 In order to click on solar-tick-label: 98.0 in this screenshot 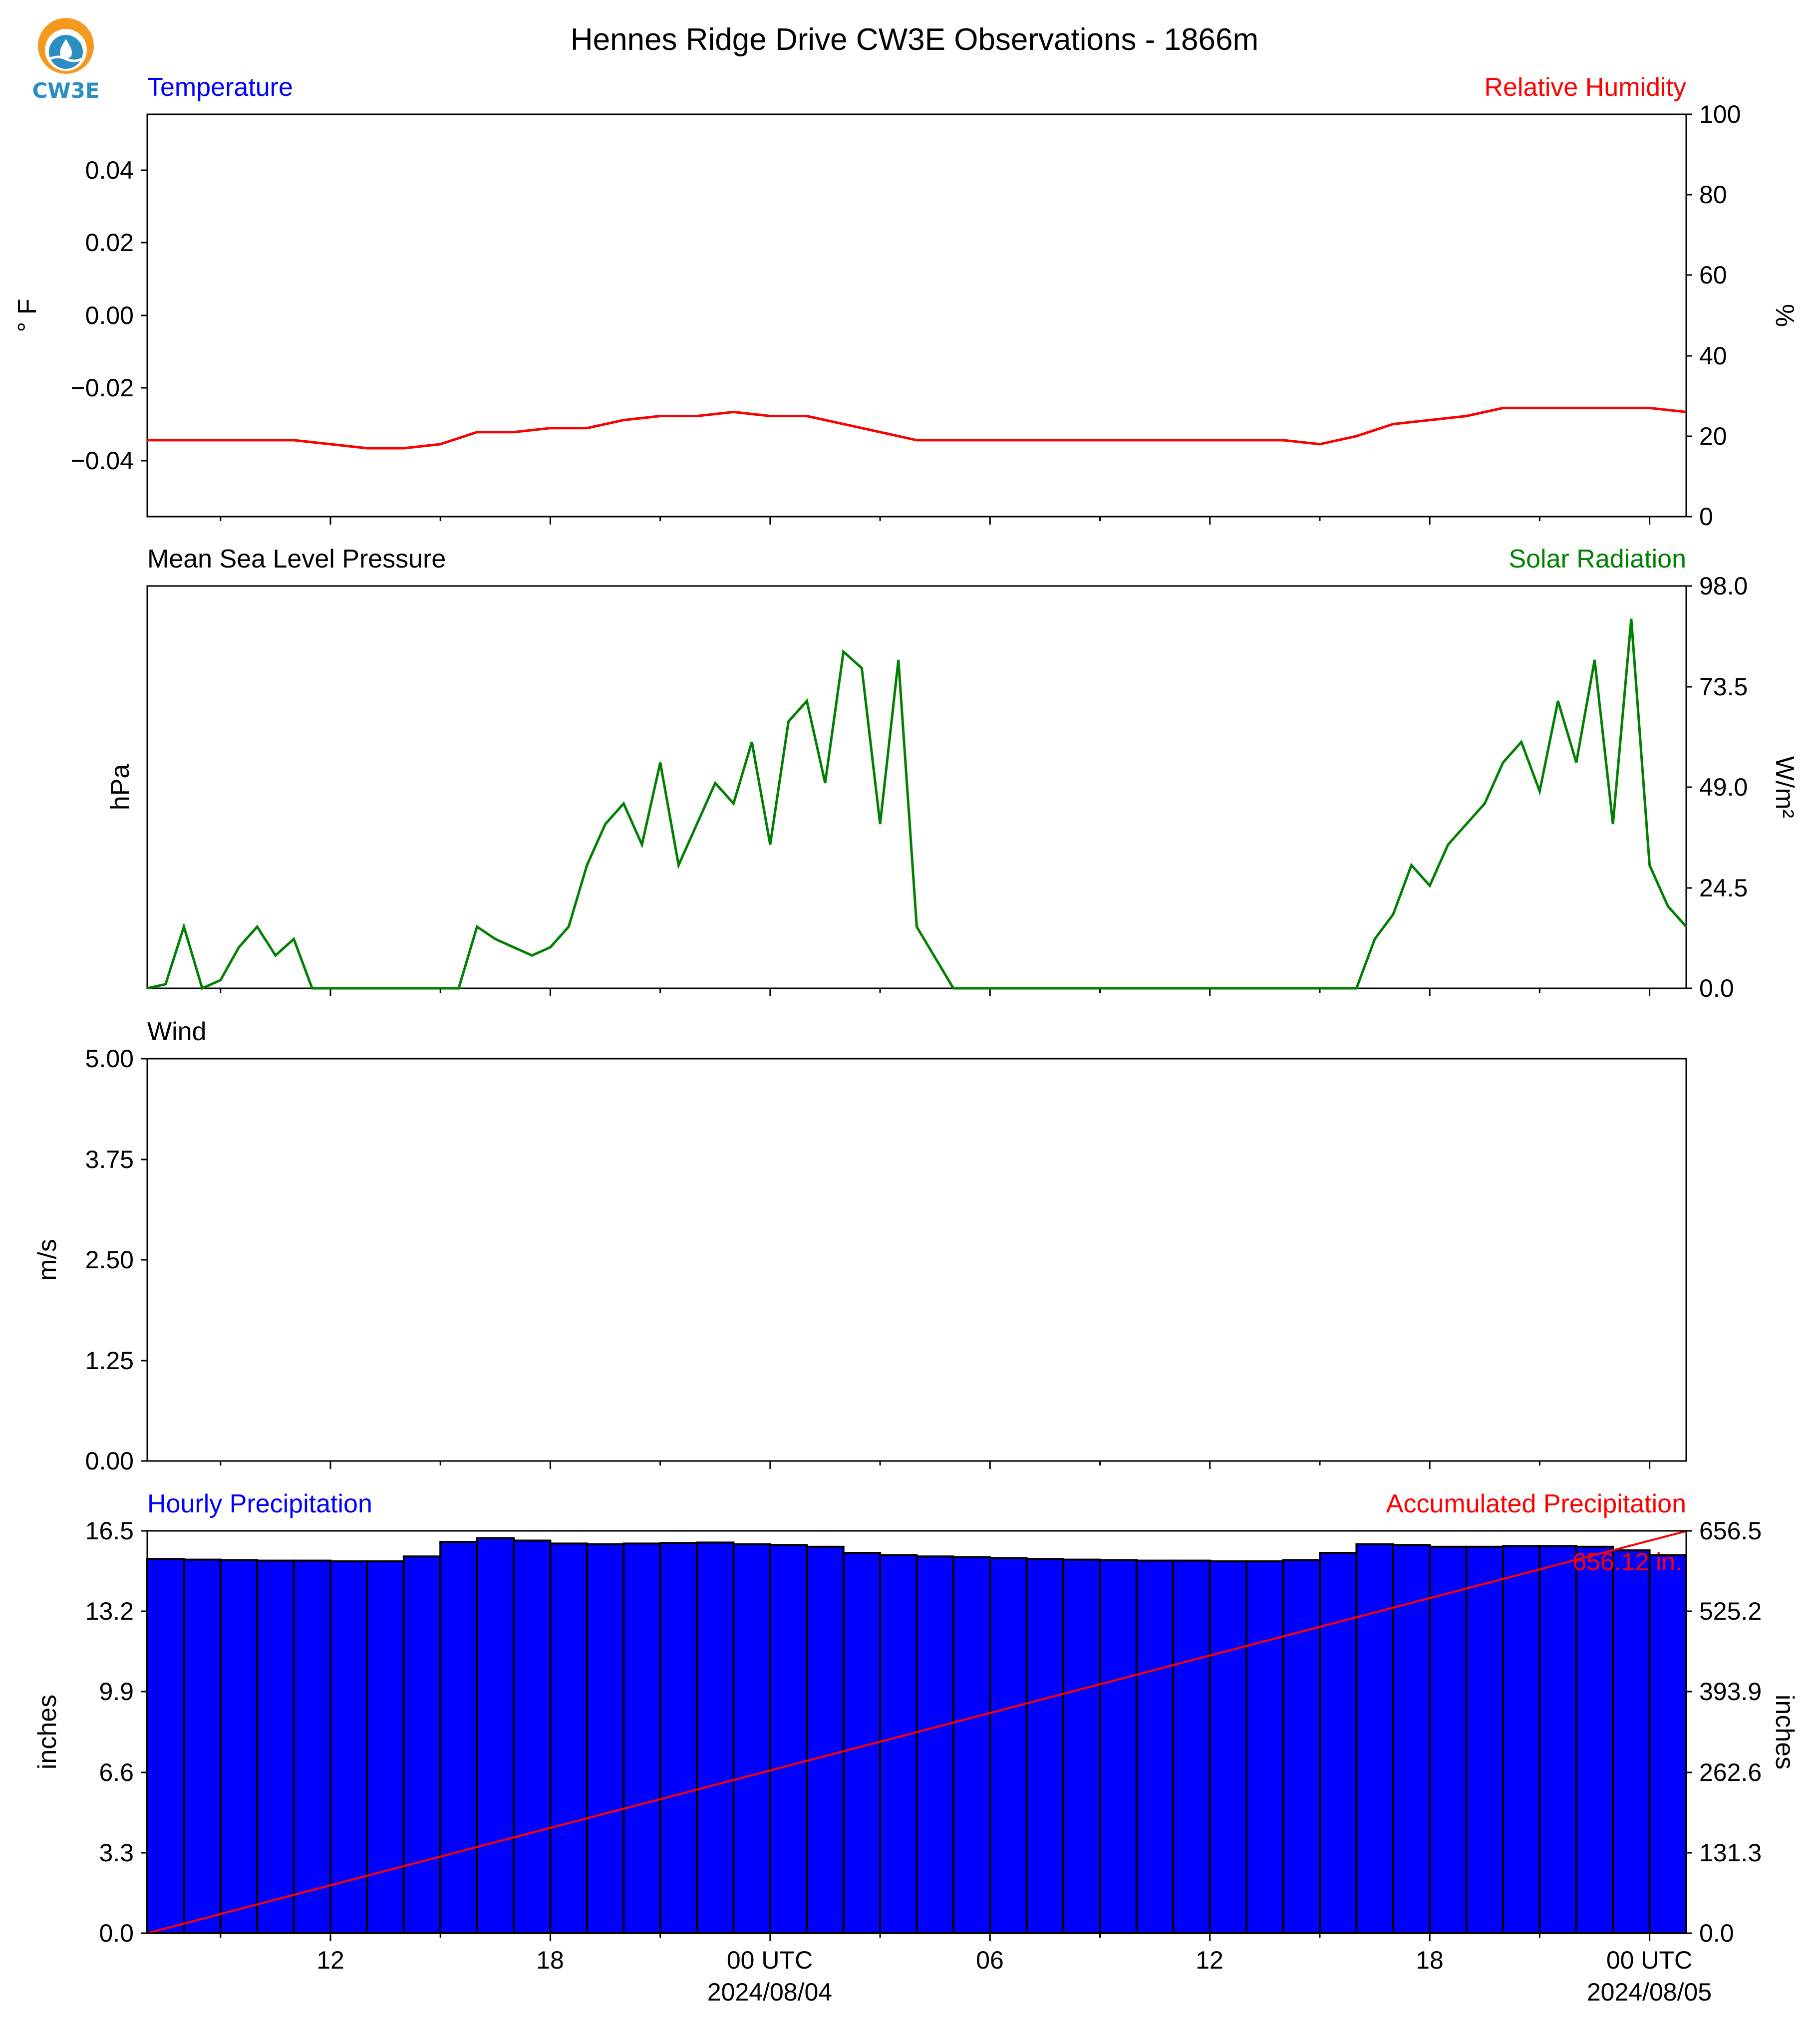, I will do `click(1723, 586)`.